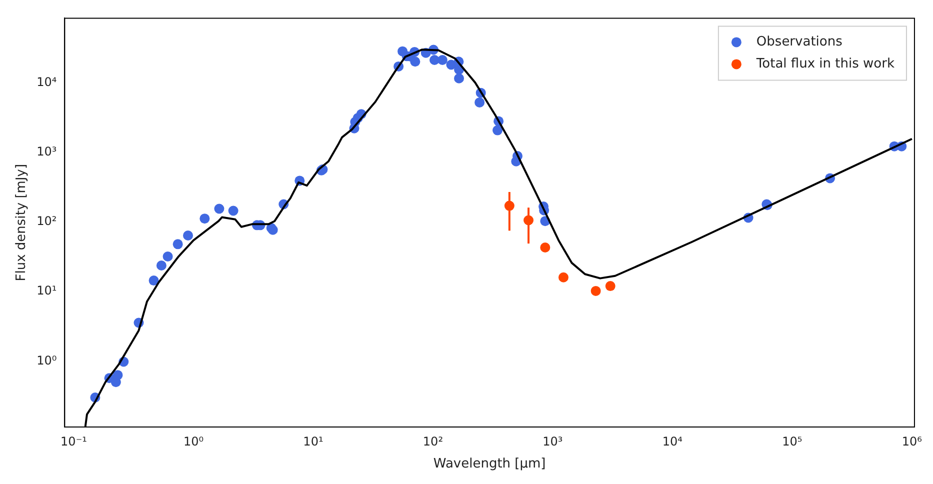  What do you see at coordinates (22, 223) in the screenshot?
I see `y-axis-title: Flux density [mJy]` at bounding box center [22, 223].